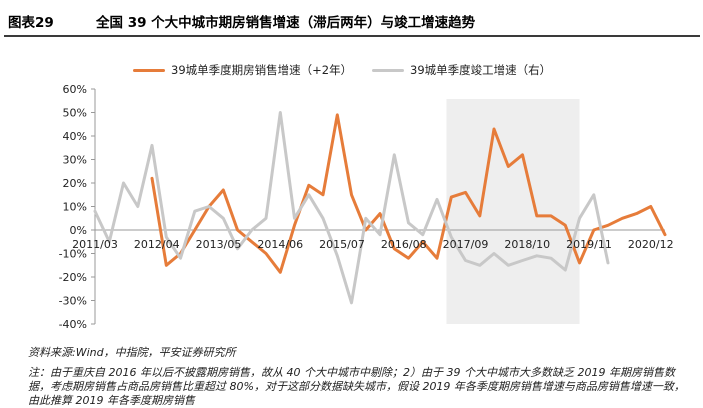 This screenshot has height=408, width=703. What do you see at coordinates (73, 324) in the screenshot?
I see `y-tick-label: -40%` at bounding box center [73, 324].